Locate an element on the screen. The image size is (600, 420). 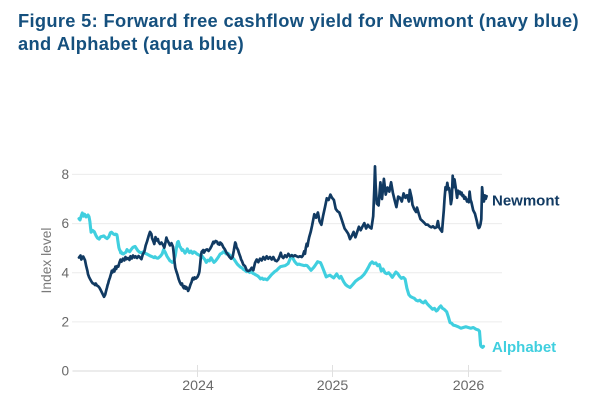
svg-text: 2 is located at coordinates (65, 322).